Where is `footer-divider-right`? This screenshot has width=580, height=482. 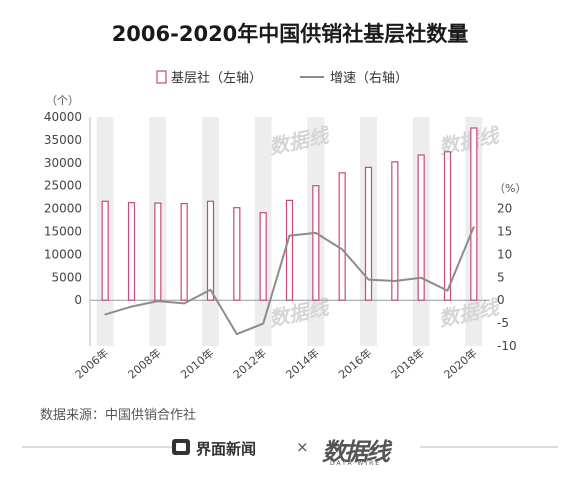 footer-divider-right is located at coordinates (489, 447).